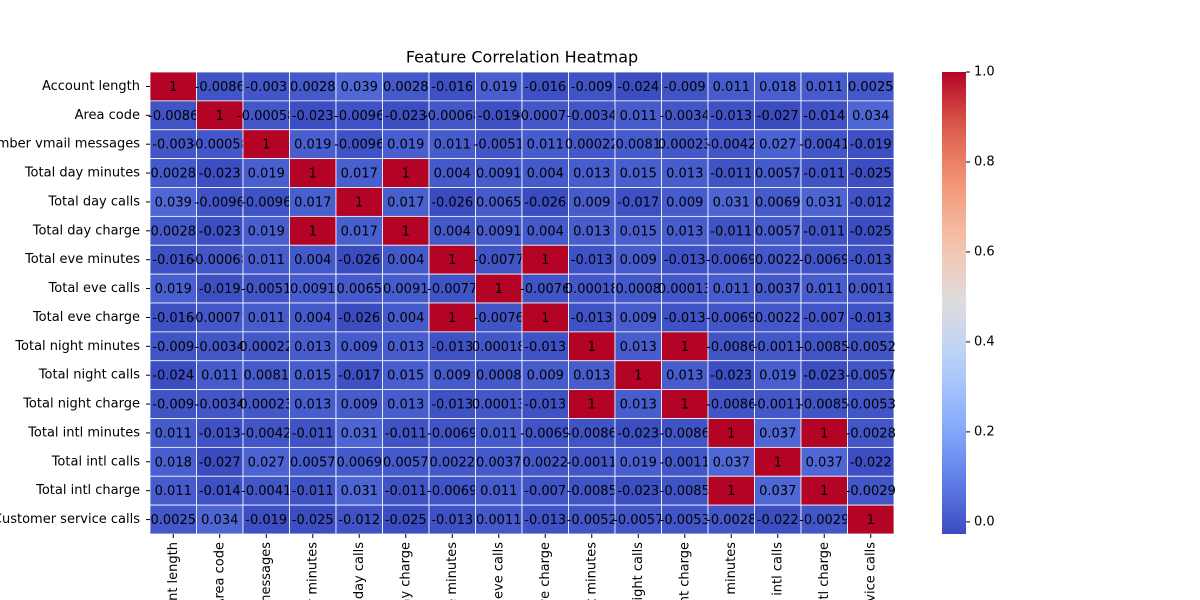  Describe the element at coordinates (359, 87) in the screenshot. I see `cell-annotation: 0.039` at that location.